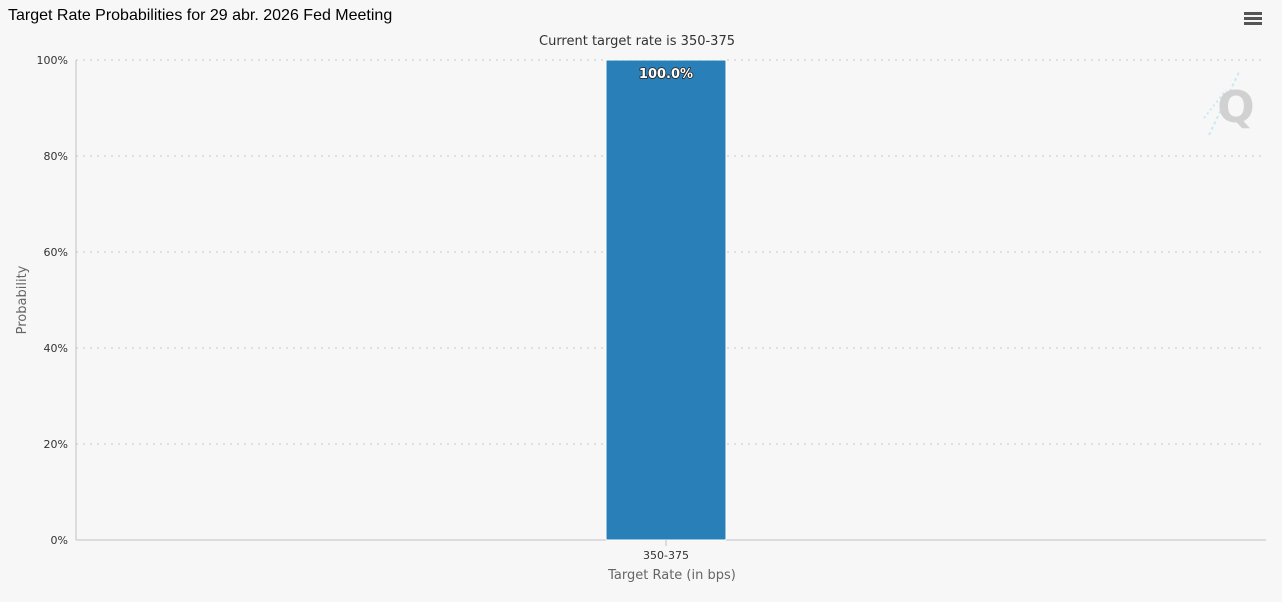 This screenshot has width=1282, height=602. I want to click on q-logo-icon: Q, so click(1229, 102).